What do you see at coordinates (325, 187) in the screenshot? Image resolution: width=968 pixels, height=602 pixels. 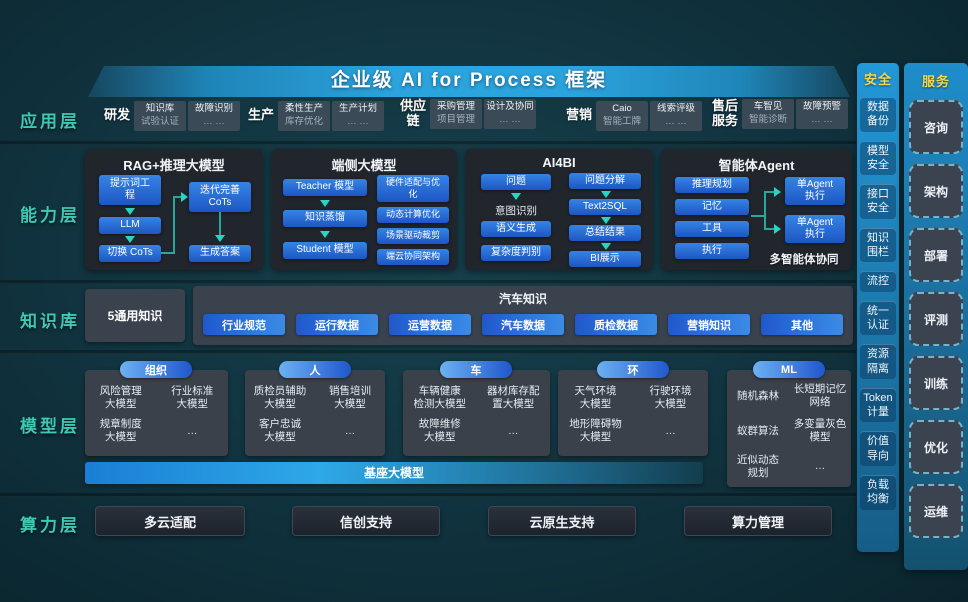 I see `flow-chip: Teacher 模型` at bounding box center [325, 187].